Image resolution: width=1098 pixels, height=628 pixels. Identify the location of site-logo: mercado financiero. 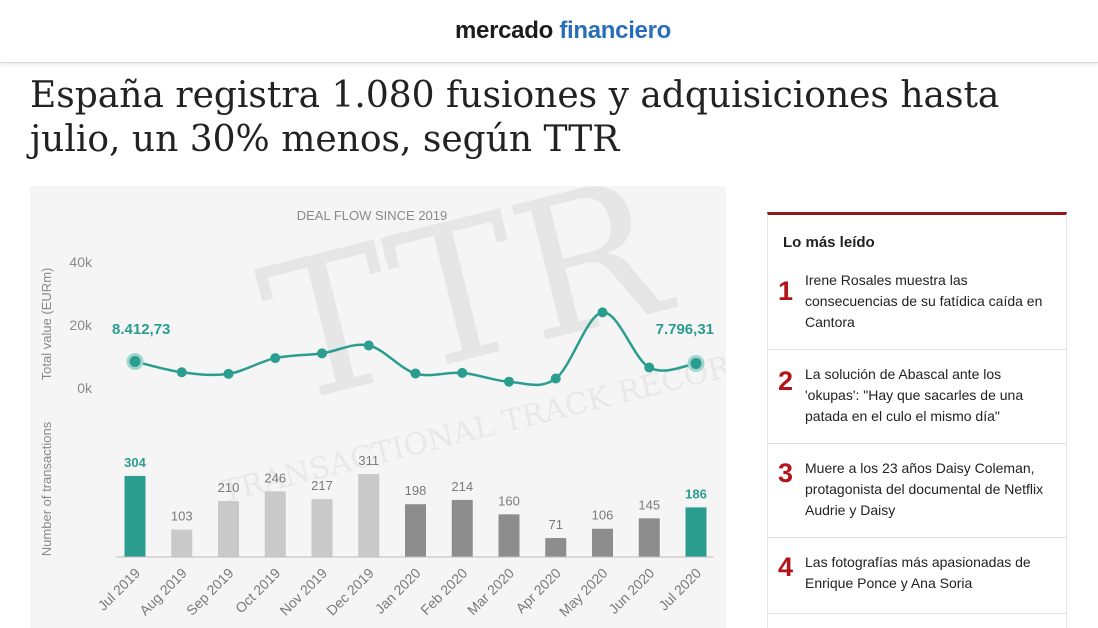
(549, 31).